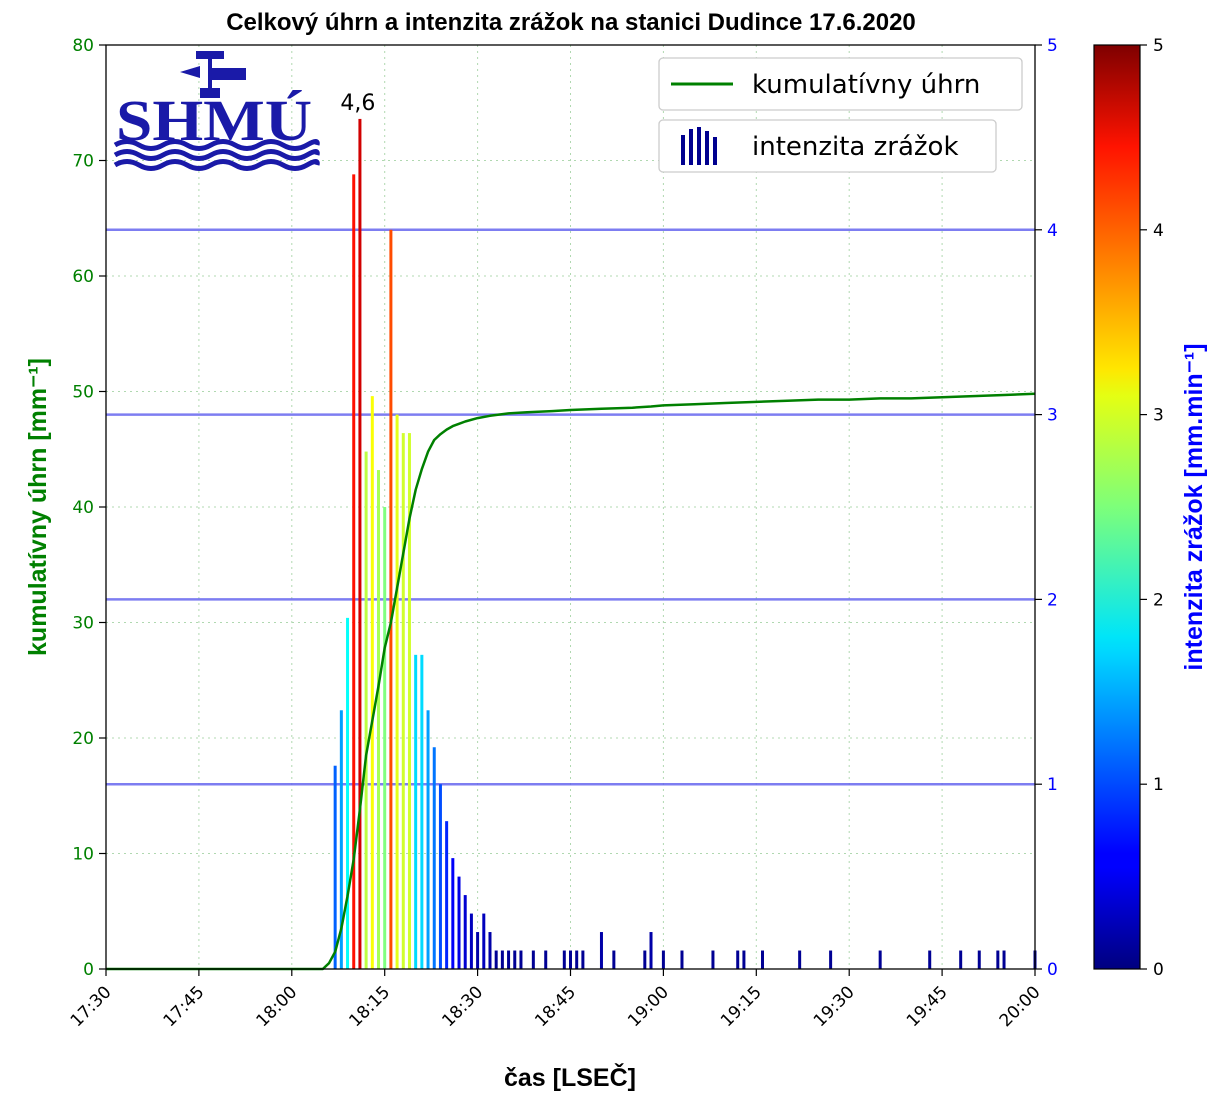 The width and height of the screenshot is (1228, 1099). Describe the element at coordinates (741, 1006) in the screenshot. I see `x-tick-label: 19:15` at that location.